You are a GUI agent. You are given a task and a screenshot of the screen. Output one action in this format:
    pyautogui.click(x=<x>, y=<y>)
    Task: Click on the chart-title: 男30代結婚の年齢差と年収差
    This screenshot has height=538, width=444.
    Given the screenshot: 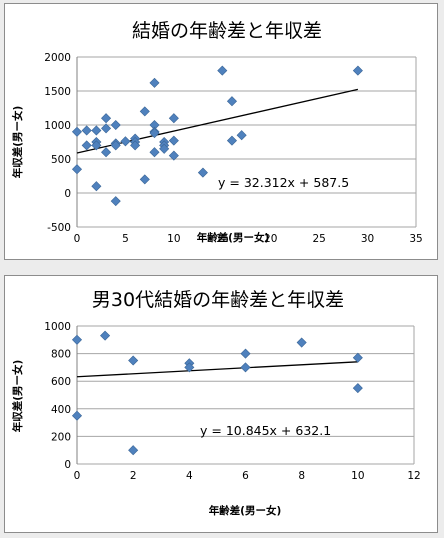 What is the action you would take?
    pyautogui.click(x=218, y=300)
    